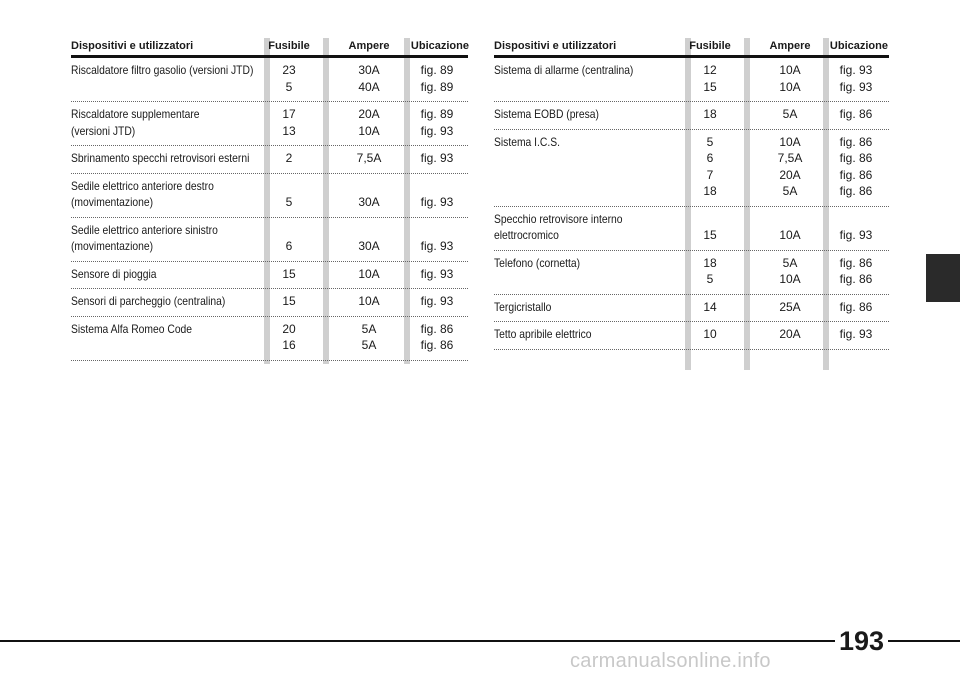 Image resolution: width=960 pixels, height=676 pixels. What do you see at coordinates (856, 78) in the screenshot?
I see `location-ref-cell: fig. 93 fig. 93` at bounding box center [856, 78].